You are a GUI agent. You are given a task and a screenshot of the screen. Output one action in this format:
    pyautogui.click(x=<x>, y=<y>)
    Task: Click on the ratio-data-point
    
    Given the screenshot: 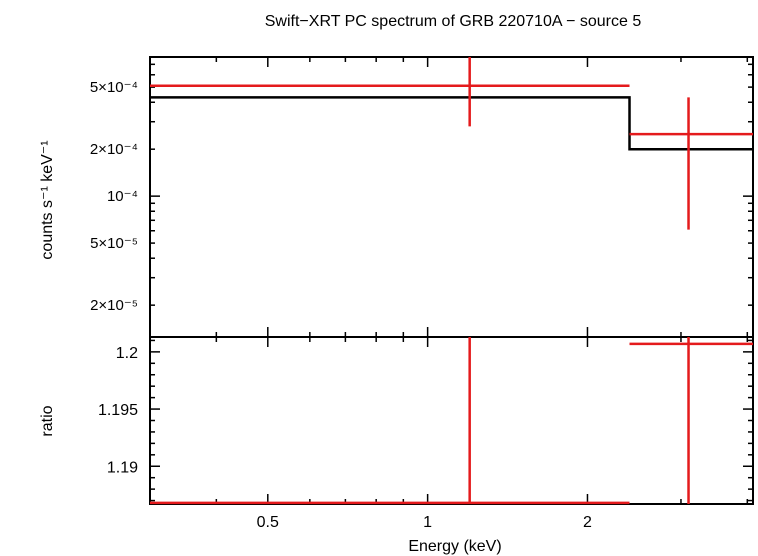 What is the action you would take?
    pyautogui.click(x=691, y=420)
    